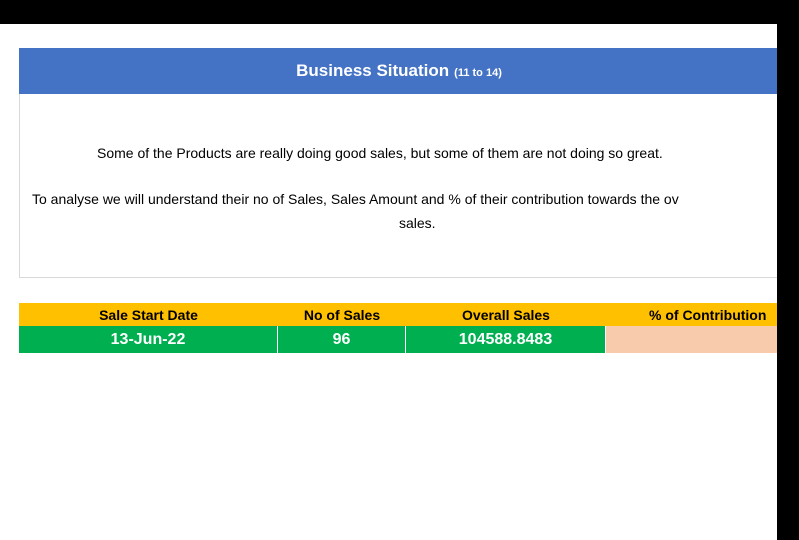  Describe the element at coordinates (148, 339) in the screenshot. I see `cell-sale-start-date: 13-Jun-22` at that location.